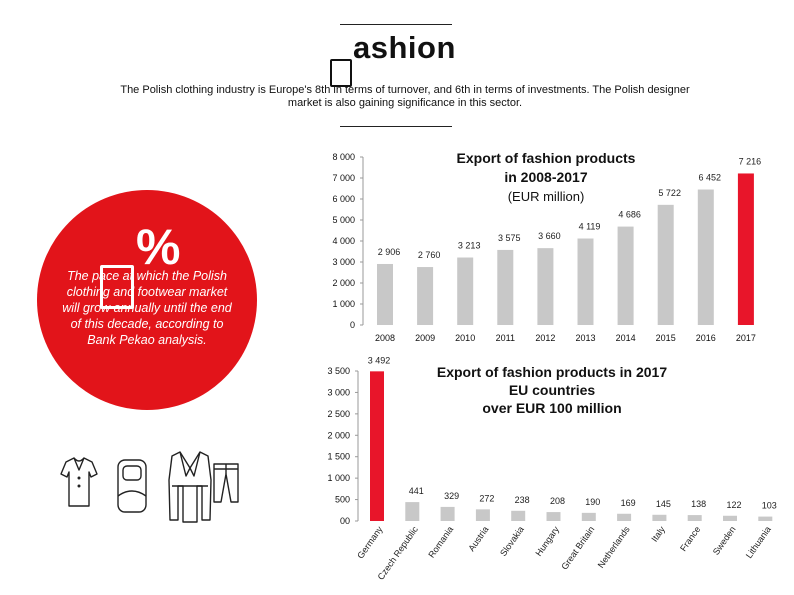 The image size is (794, 595). What do you see at coordinates (343, 157) in the screenshot?
I see `chart1-y-tick-label: 8 000` at bounding box center [343, 157].